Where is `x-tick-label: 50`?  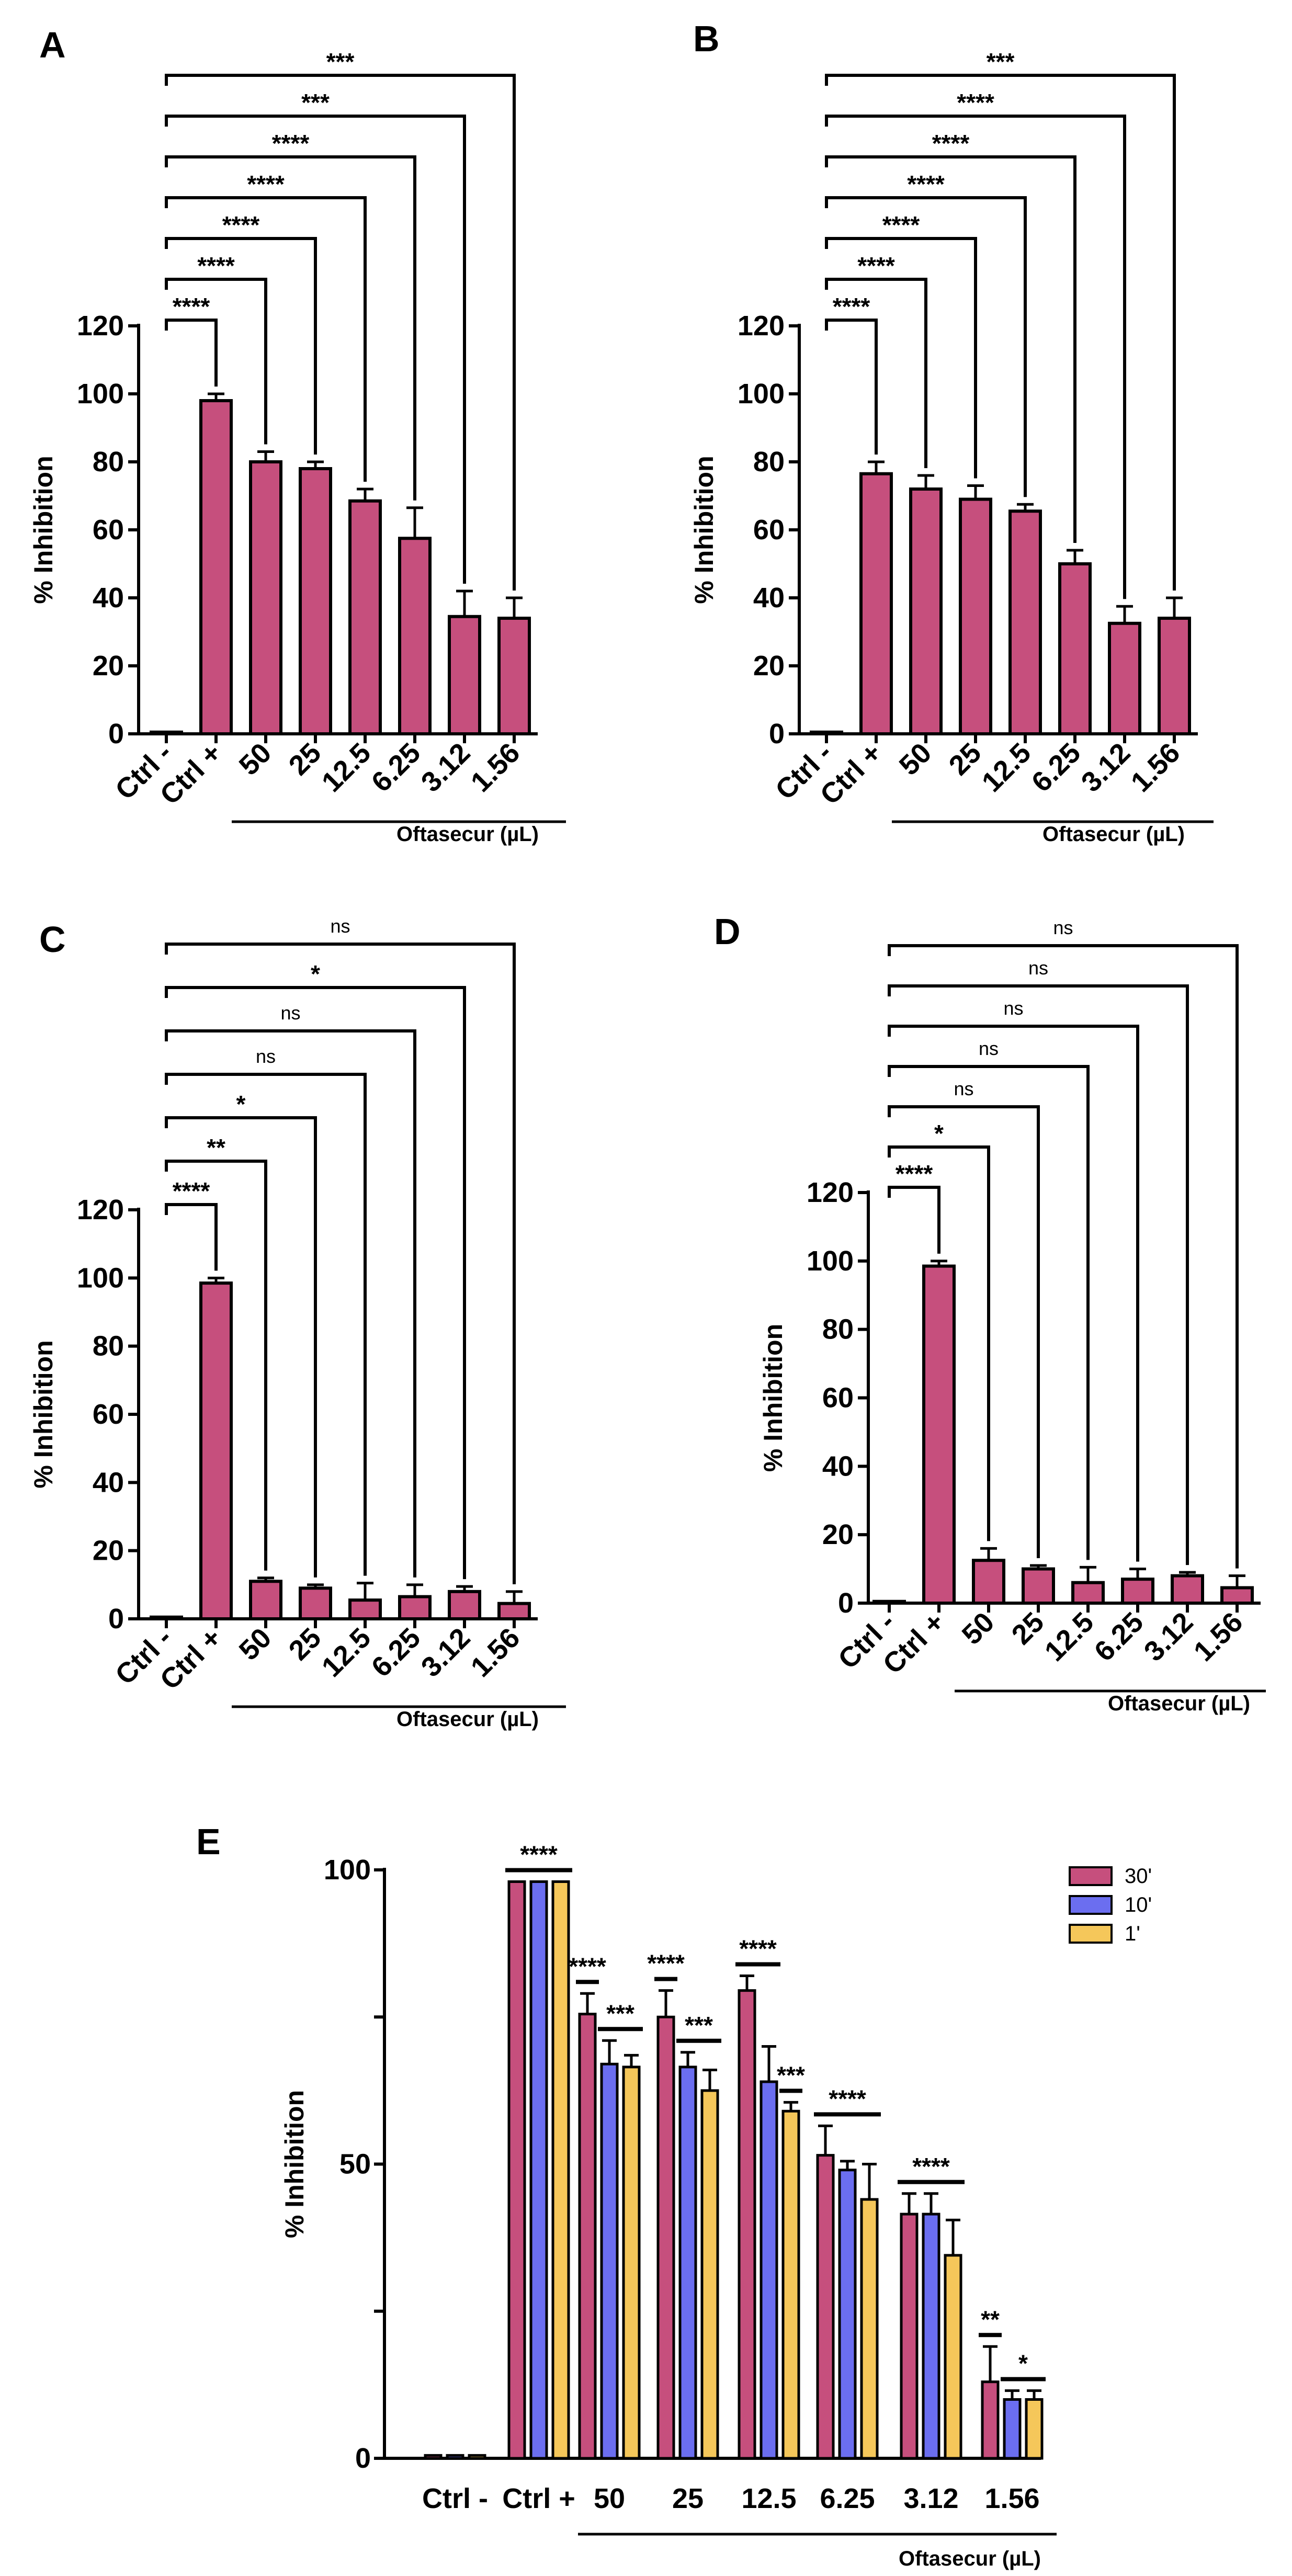 x-tick-label: 50 is located at coordinates (256, 759).